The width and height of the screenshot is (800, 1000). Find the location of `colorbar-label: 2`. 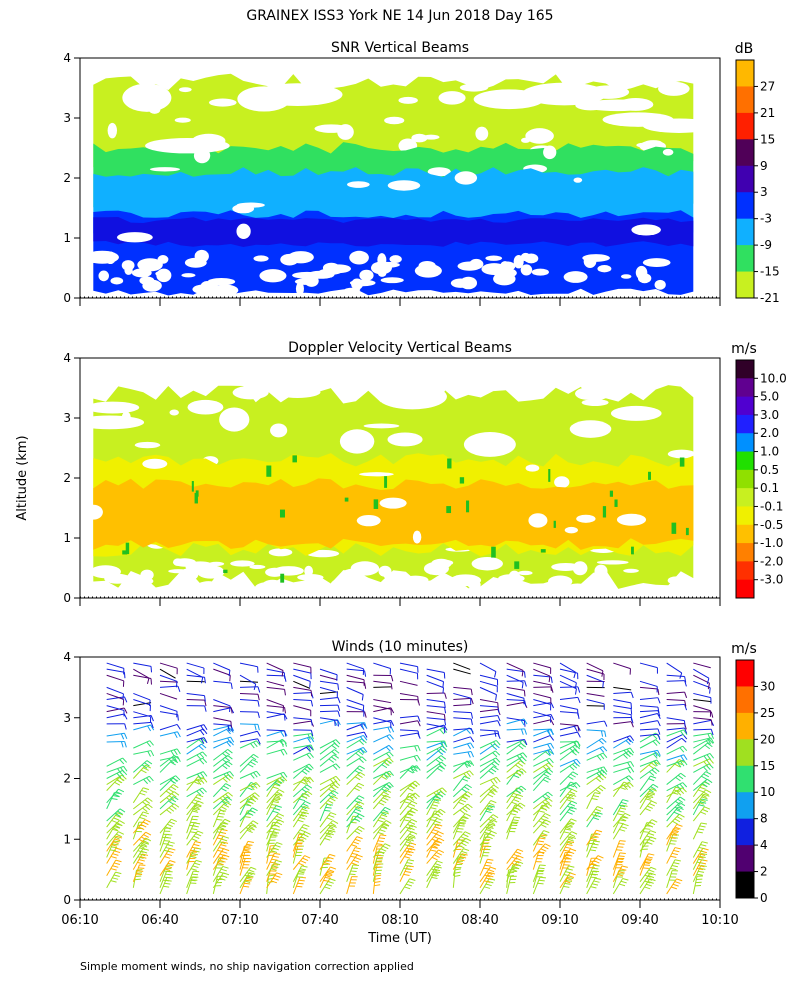

colorbar-label: 2 is located at coordinates (764, 872).